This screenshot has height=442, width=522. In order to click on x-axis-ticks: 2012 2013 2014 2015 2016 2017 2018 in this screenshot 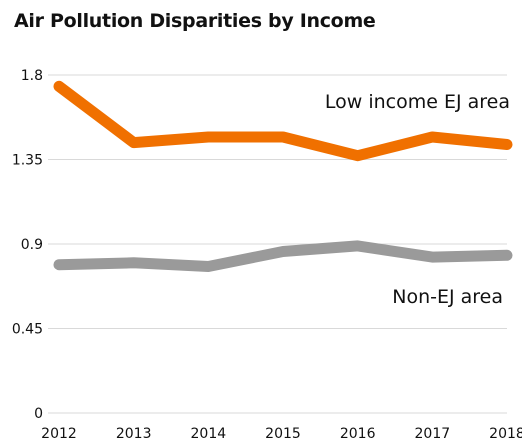, I will do `click(281, 434)`.